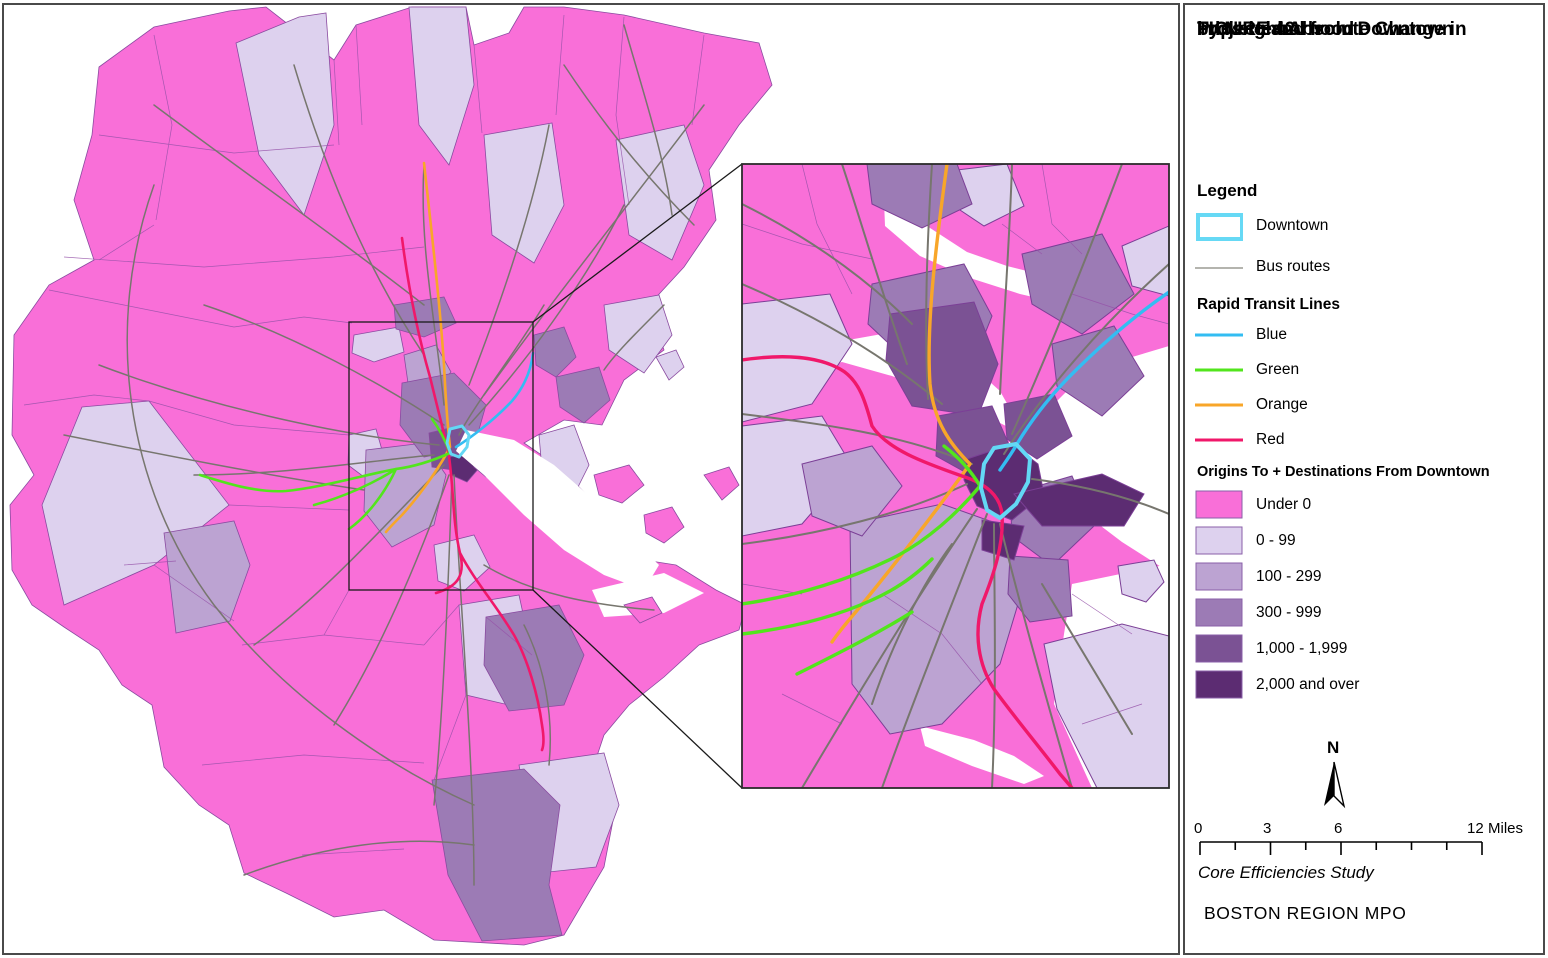  What do you see at coordinates (1292, 225) in the screenshot?
I see `downtown-label: Downtown` at bounding box center [1292, 225].